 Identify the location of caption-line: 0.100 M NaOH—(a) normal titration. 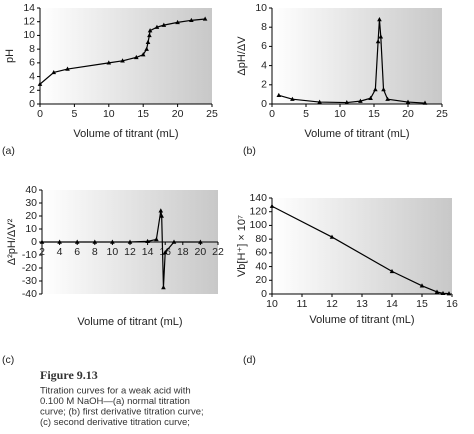
(115, 401).